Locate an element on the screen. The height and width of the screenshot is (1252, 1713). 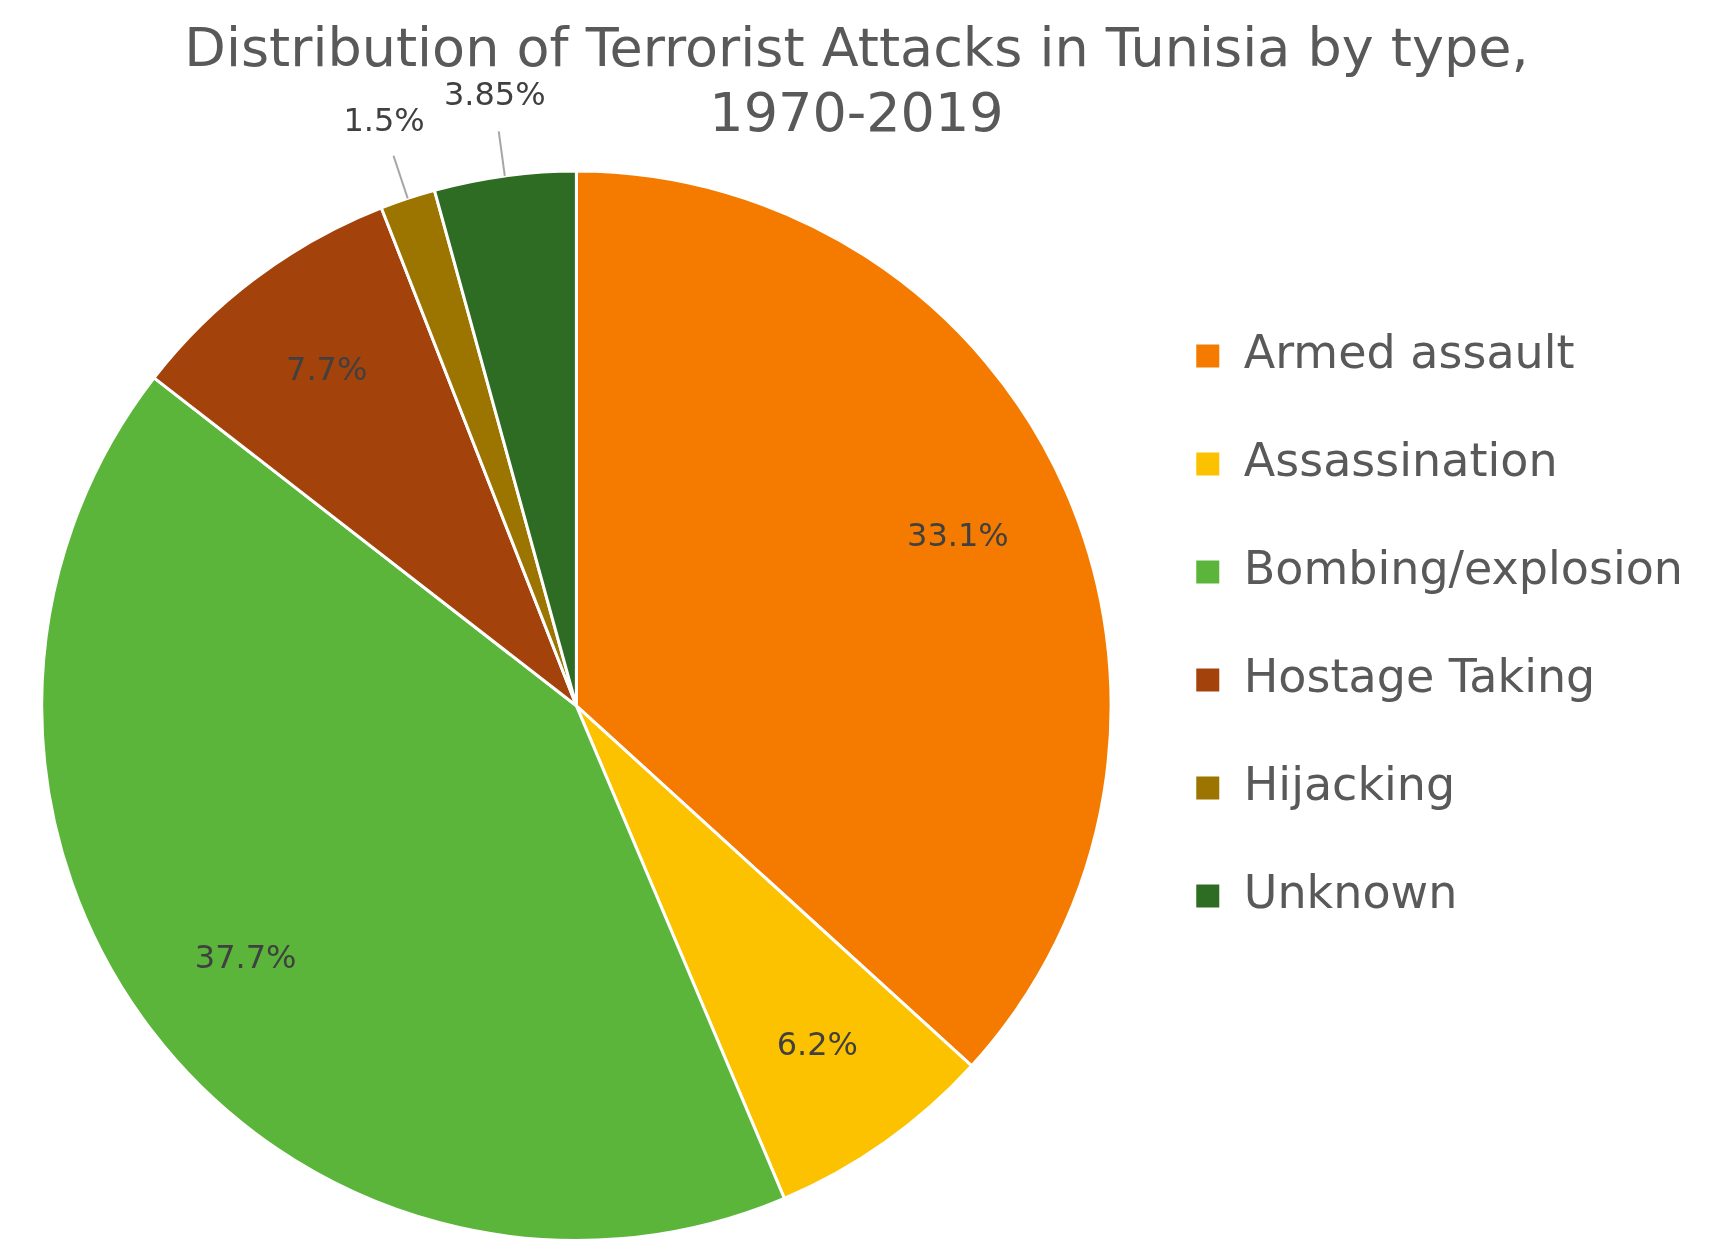
legend-label: Bombing/explosion is located at coordinates (1463, 567).